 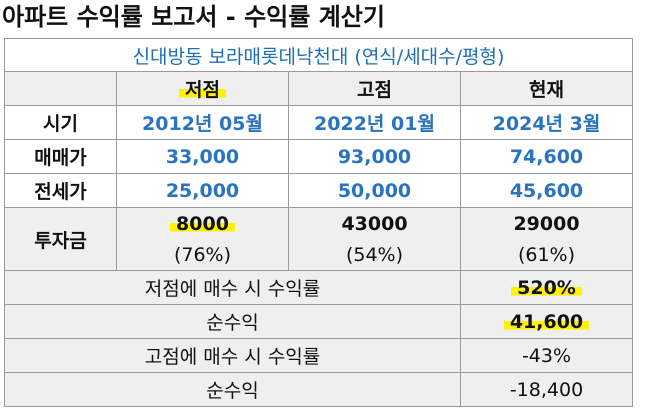 I want to click on period-current: 2024년 3월, so click(x=546, y=122).